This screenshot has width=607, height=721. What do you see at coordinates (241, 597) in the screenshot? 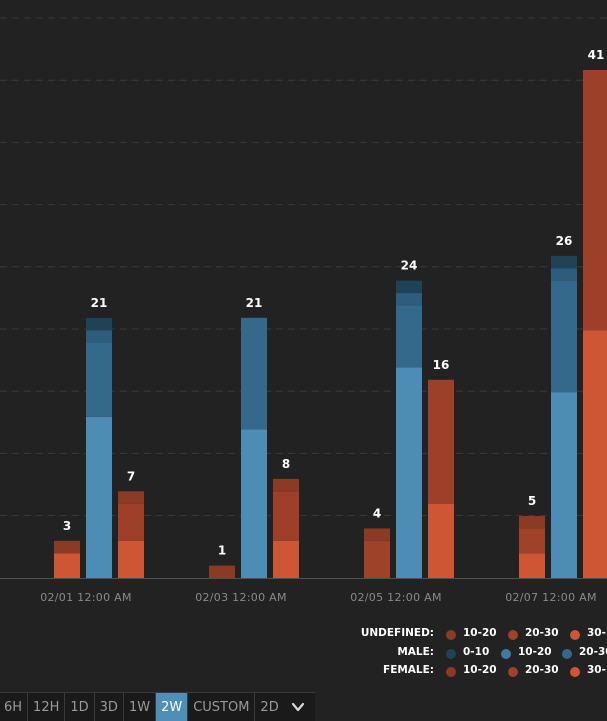
I see `x-tick-label: 02/03 12:00 AM` at bounding box center [241, 597].